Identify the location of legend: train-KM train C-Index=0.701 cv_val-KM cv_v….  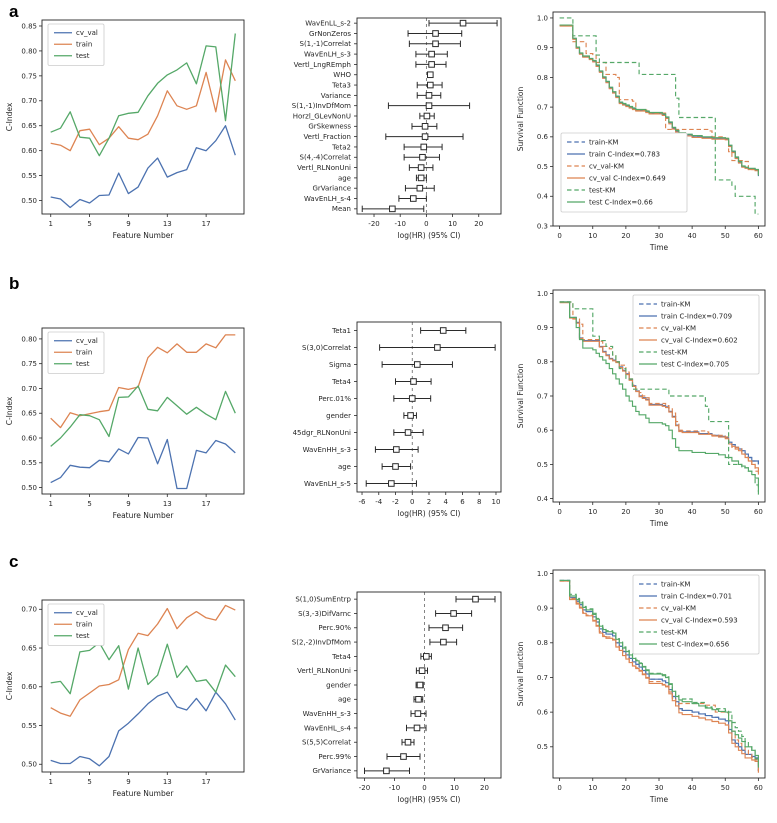
(696, 614).